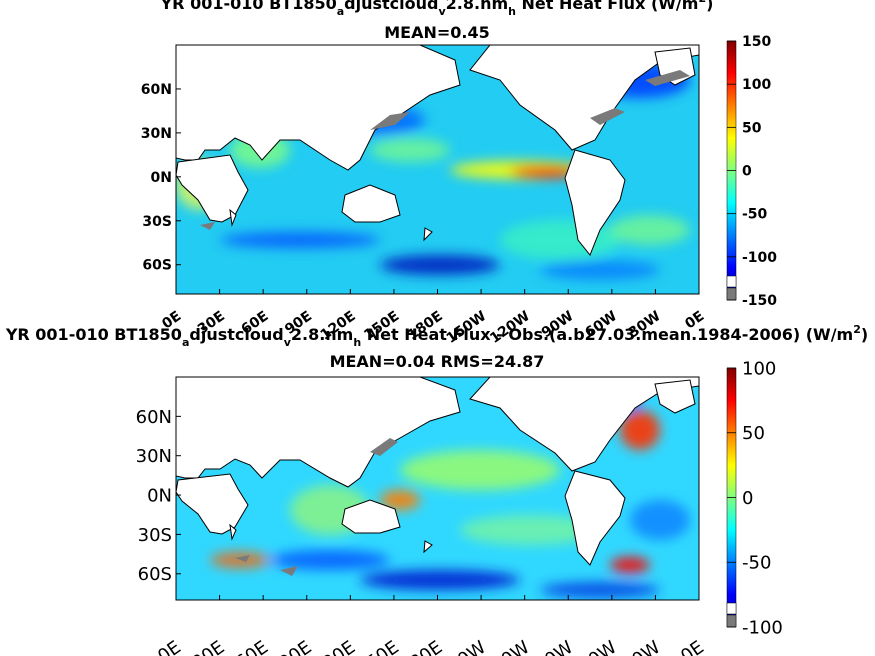  I want to click on colorbar-tick-label-top: 100, so click(756, 85).